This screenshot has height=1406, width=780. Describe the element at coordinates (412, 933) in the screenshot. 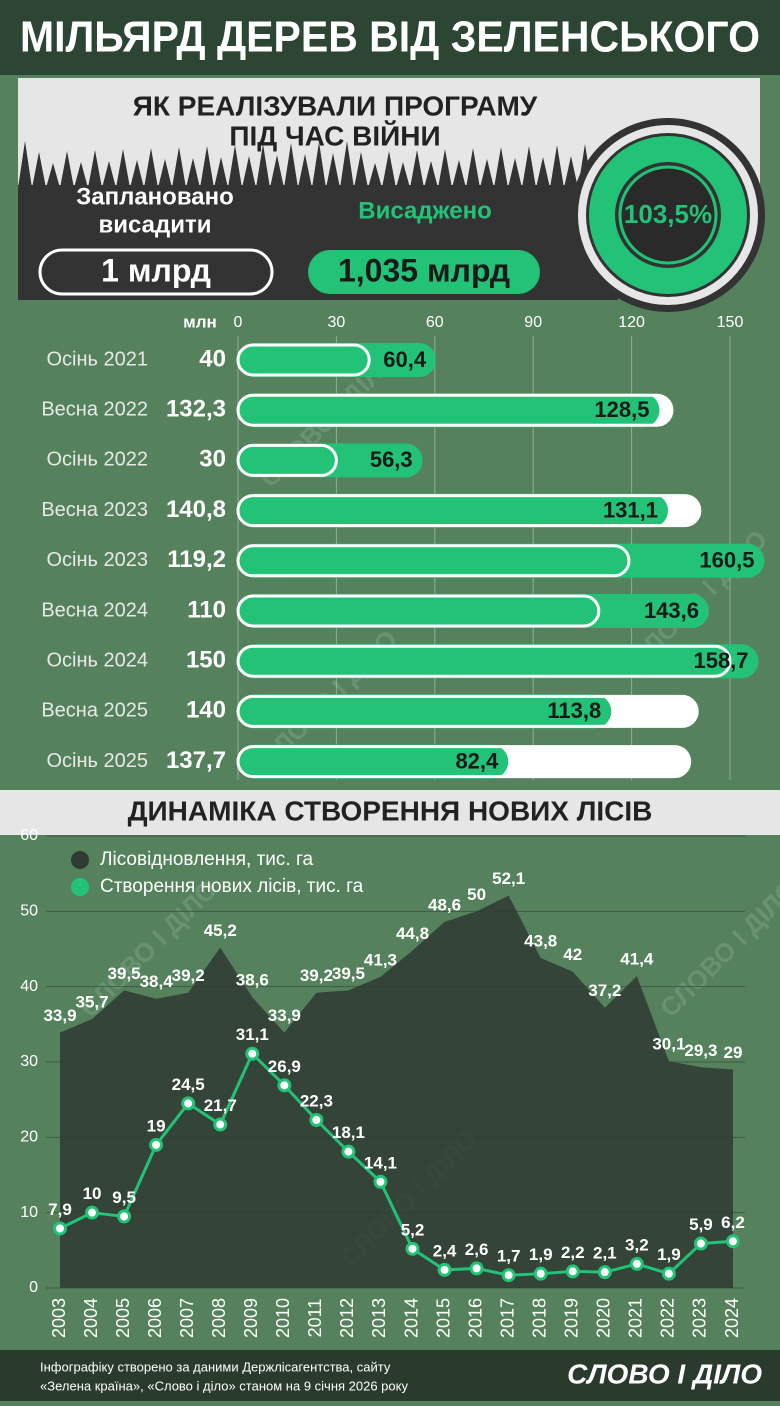

I see `value-label: 44,8` at that location.